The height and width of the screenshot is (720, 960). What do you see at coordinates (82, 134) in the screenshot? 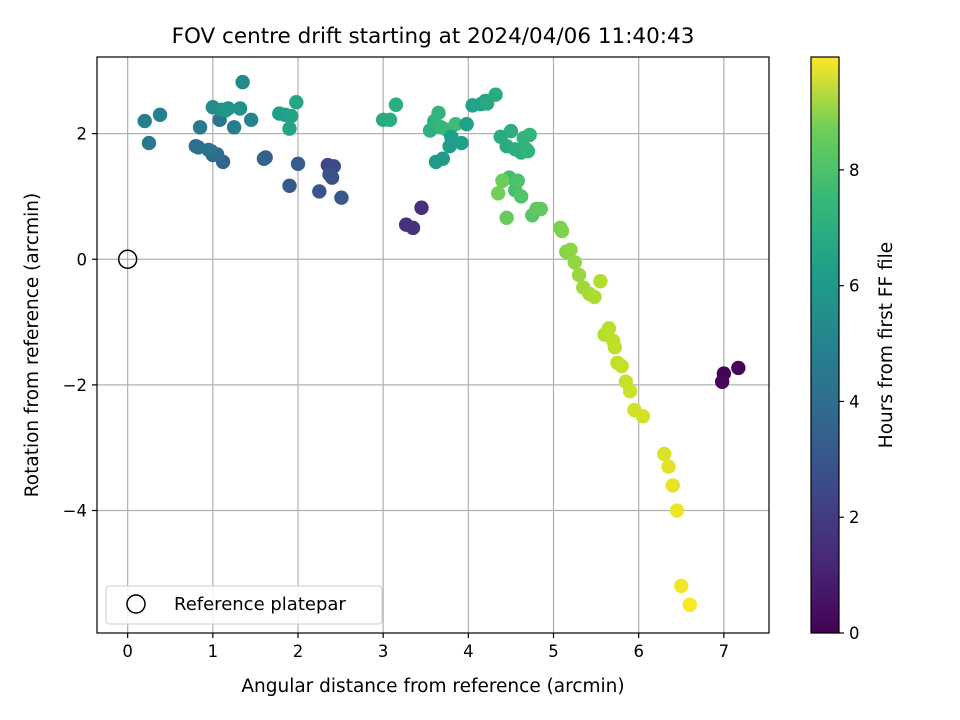
I see `y-tick-label: 2` at bounding box center [82, 134].